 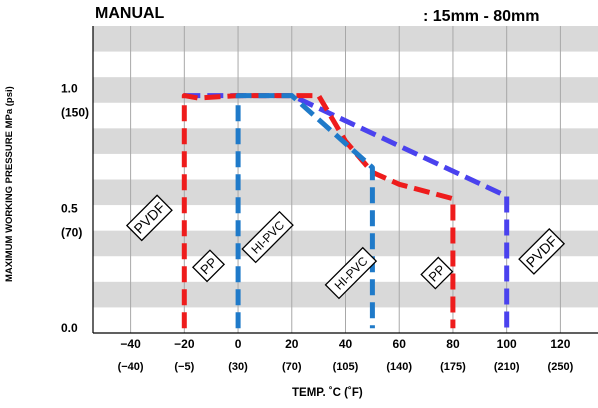 I want to click on series-label-hi-pvc: HI-PVC, so click(x=267, y=237).